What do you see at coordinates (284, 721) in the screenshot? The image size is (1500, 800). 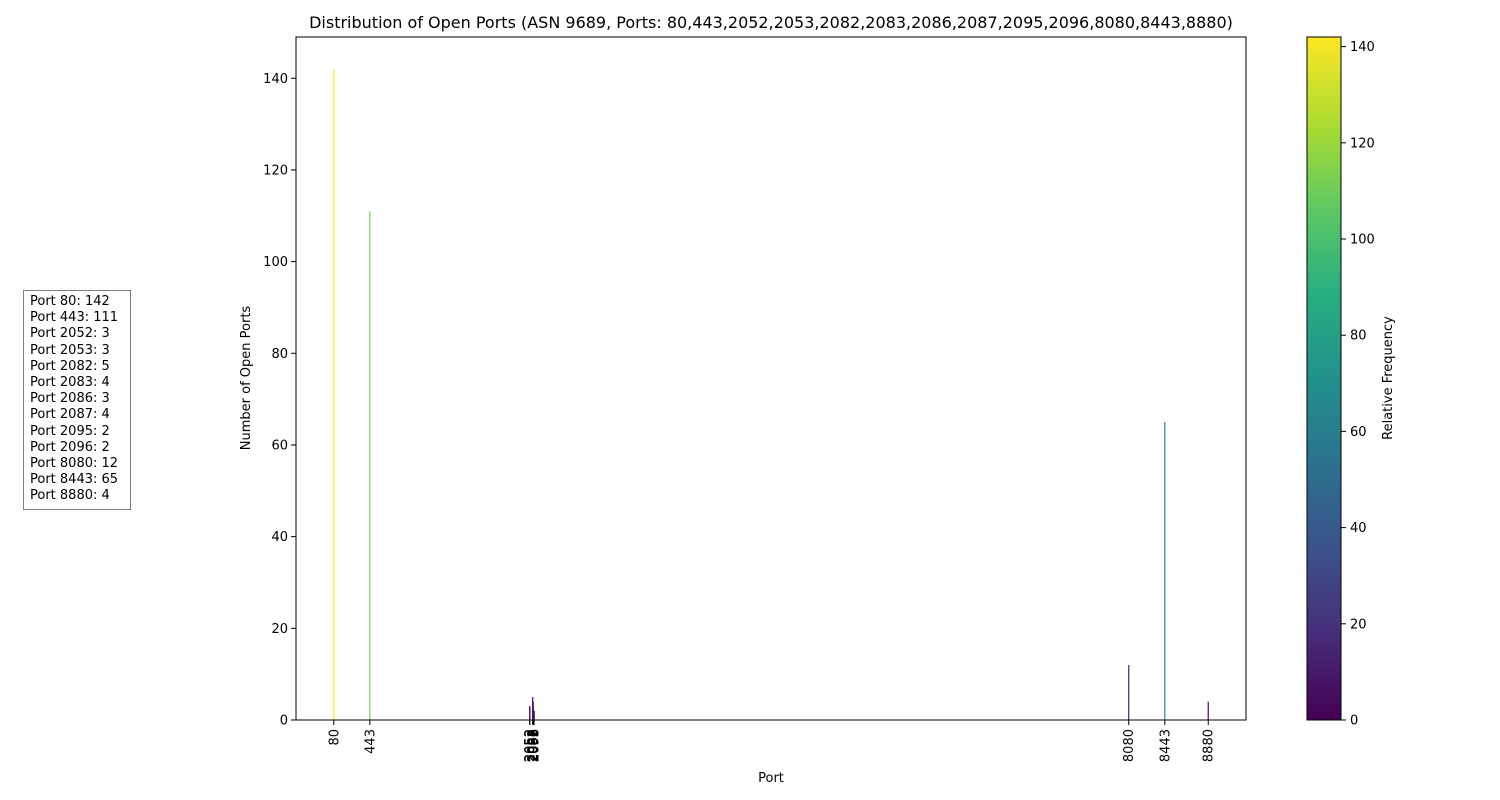 I see `y-tick-label: 0` at bounding box center [284, 721].